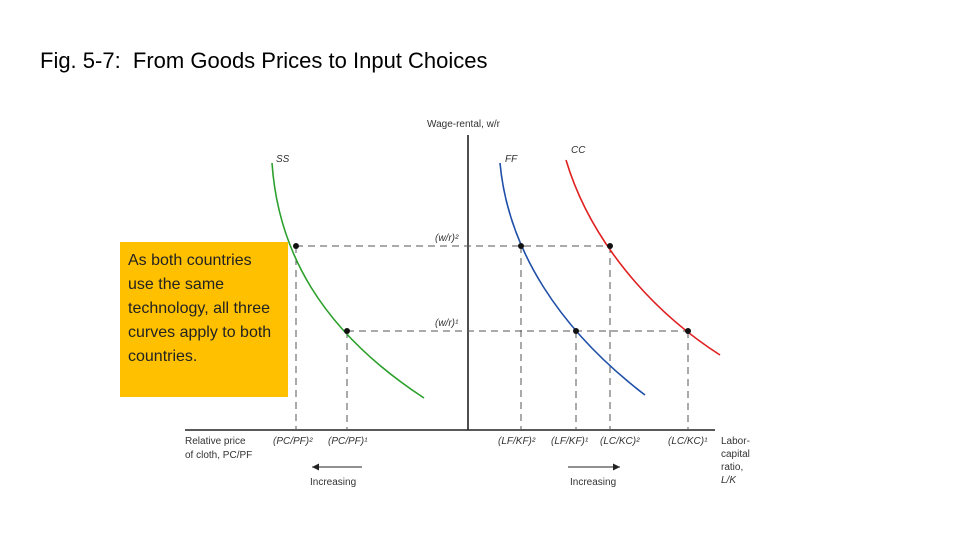  I want to click on cc-curve, so click(643, 257).